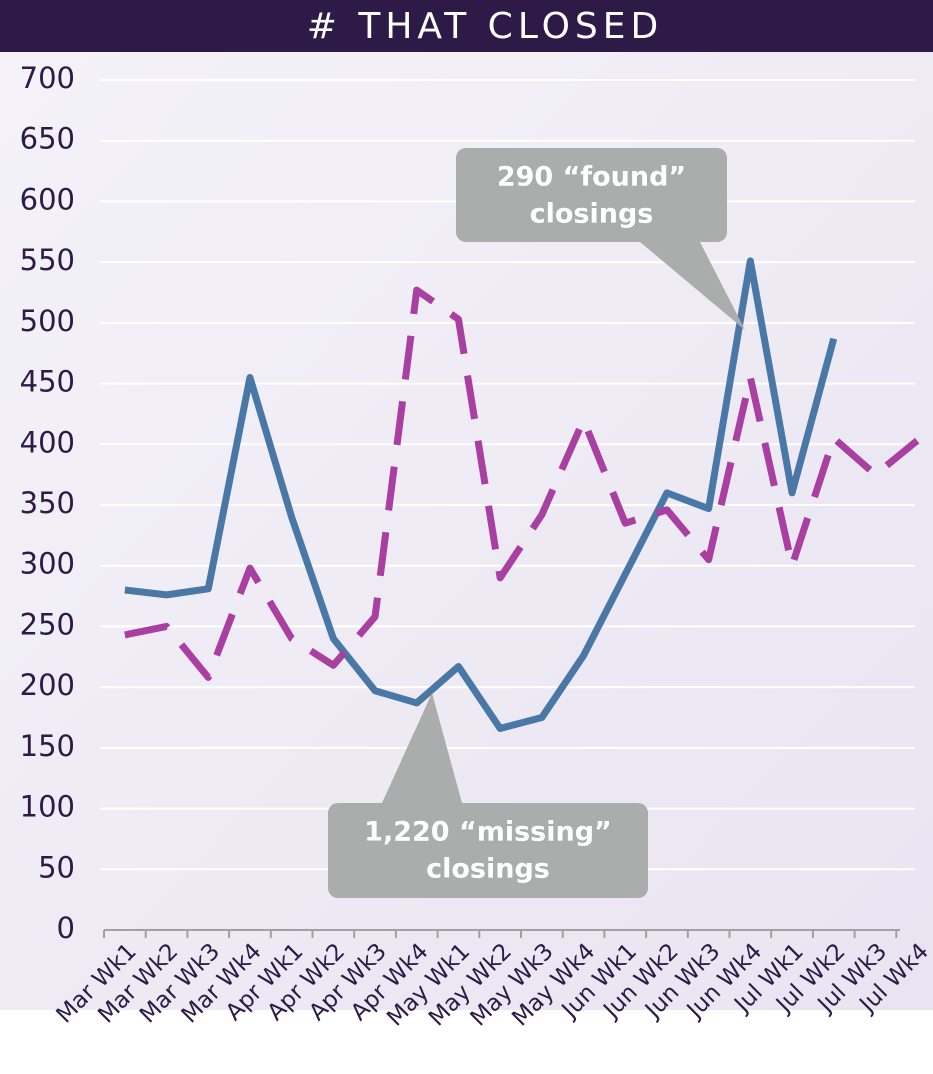 The image size is (933, 1074). What do you see at coordinates (47, 807) in the screenshot?
I see `y-tick-label: 100` at bounding box center [47, 807].